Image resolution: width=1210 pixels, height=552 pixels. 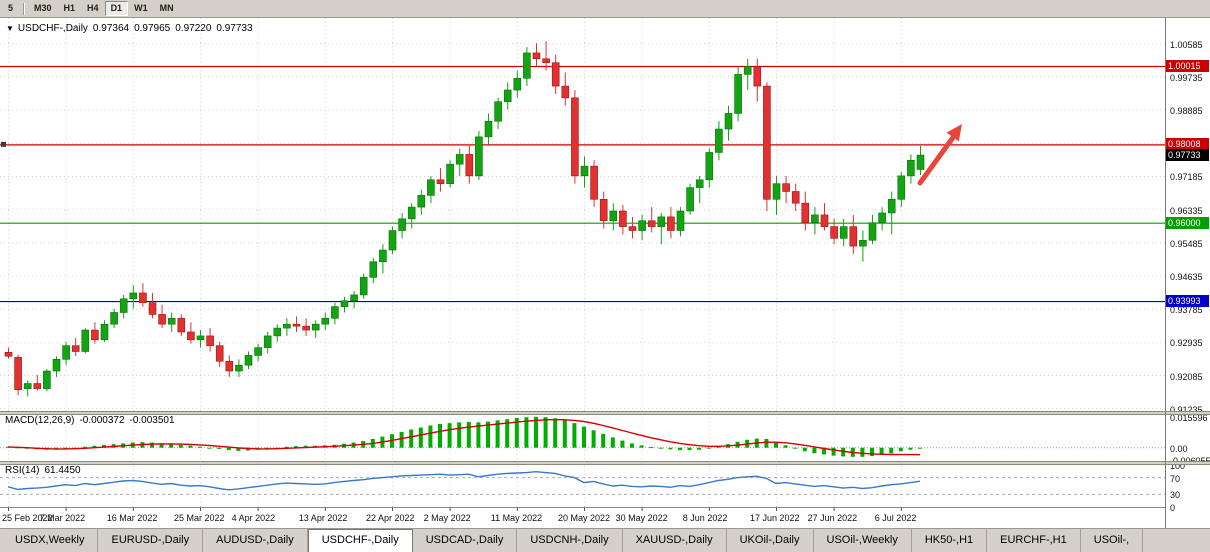 What do you see at coordinates (3, 144) in the screenshot?
I see `line-anchor-handle` at bounding box center [3, 144].